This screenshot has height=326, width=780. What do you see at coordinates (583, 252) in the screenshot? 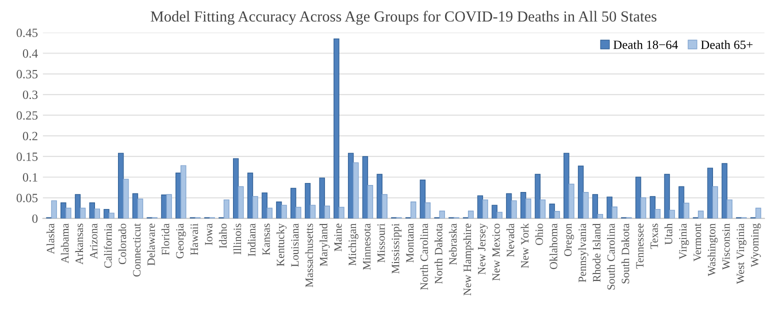
I see `x-tick-label: Pennsylvania` at bounding box center [583, 252].